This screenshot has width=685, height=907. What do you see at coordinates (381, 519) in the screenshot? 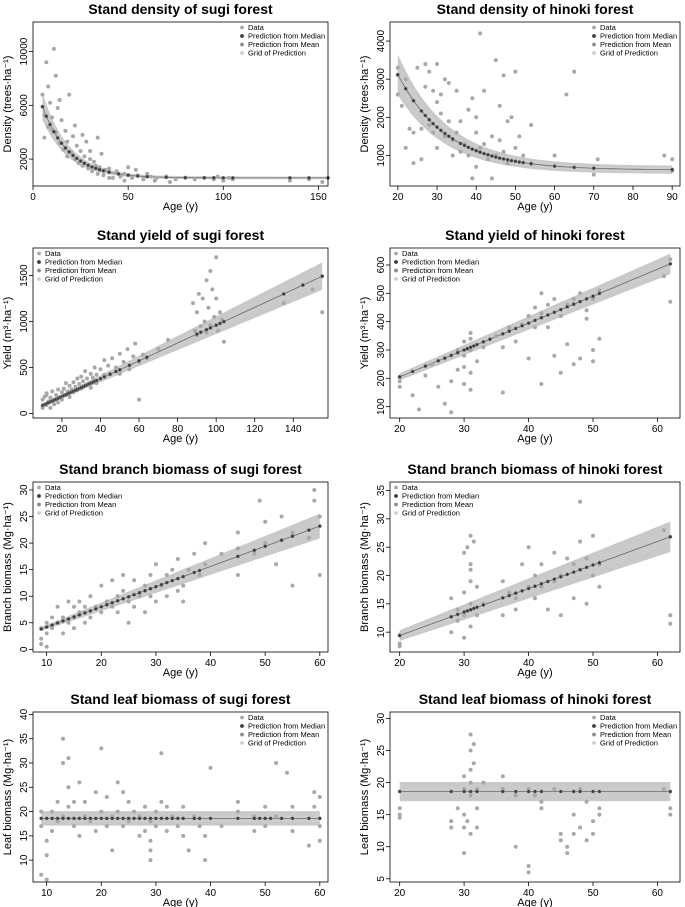
I see `y-tick-label: 30` at bounding box center [381, 519].